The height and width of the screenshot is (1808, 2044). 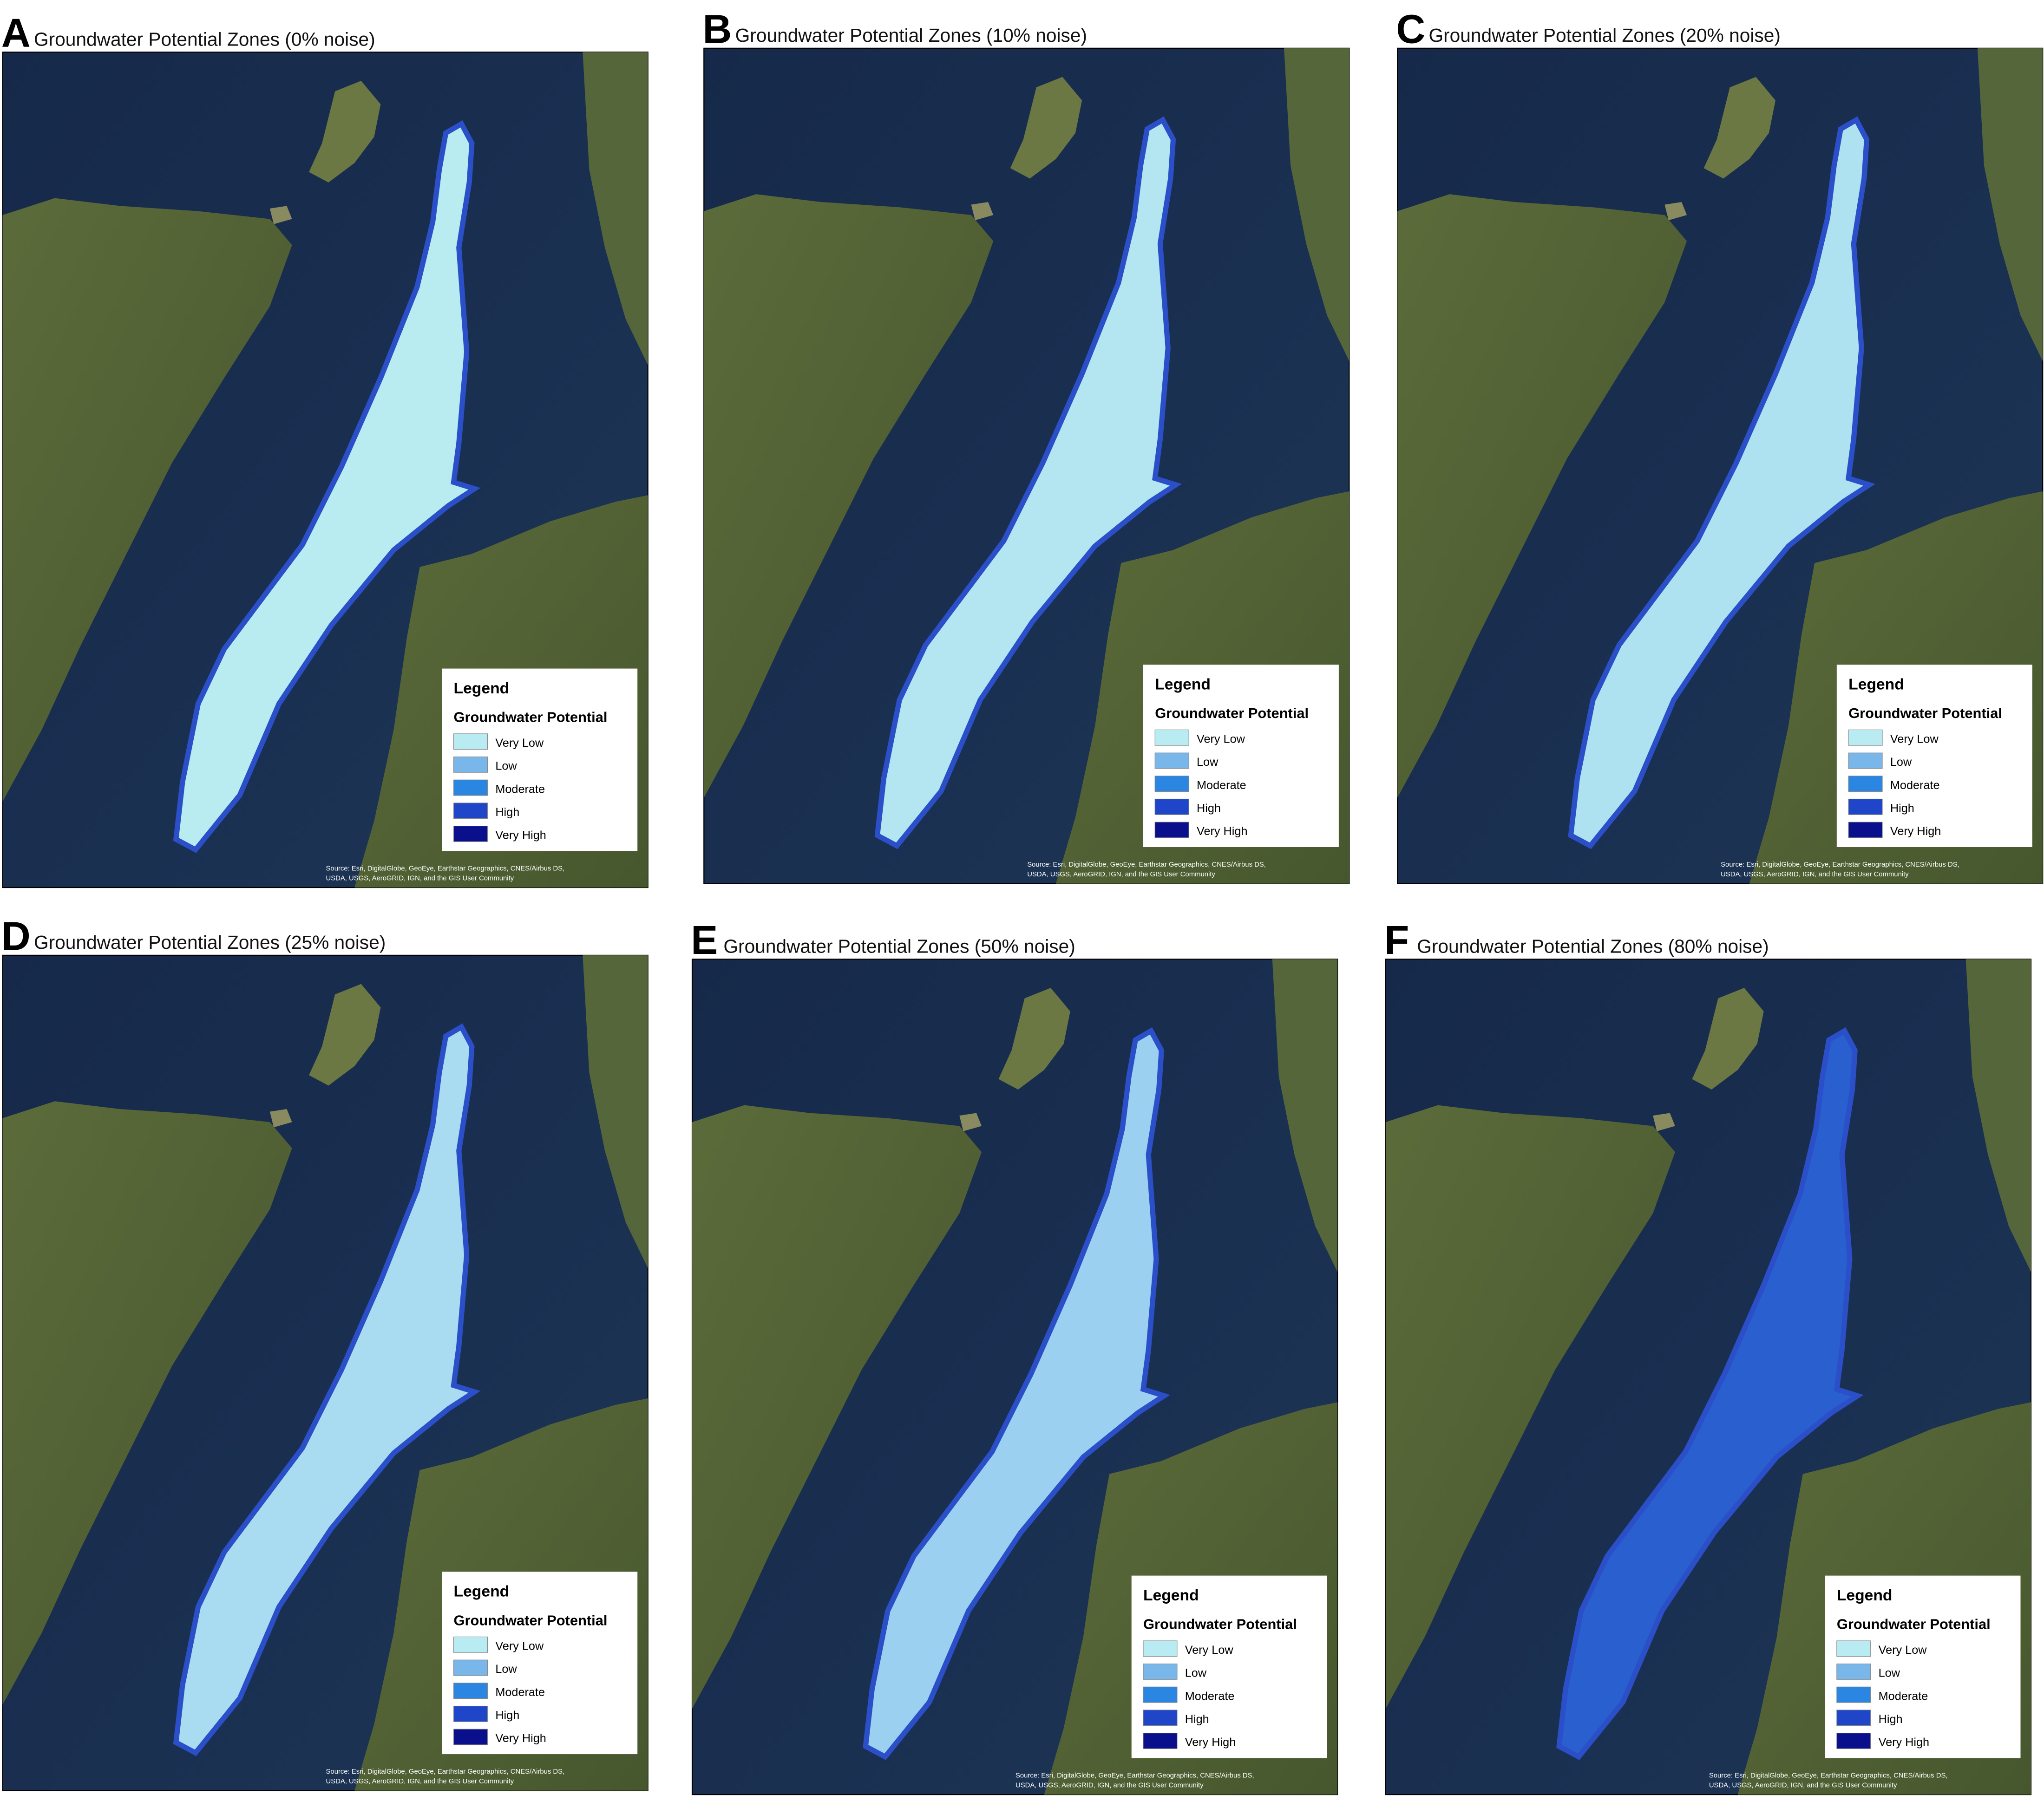 I want to click on panel-title: Groundwater Potential Zones (20% noise), so click(x=1605, y=36).